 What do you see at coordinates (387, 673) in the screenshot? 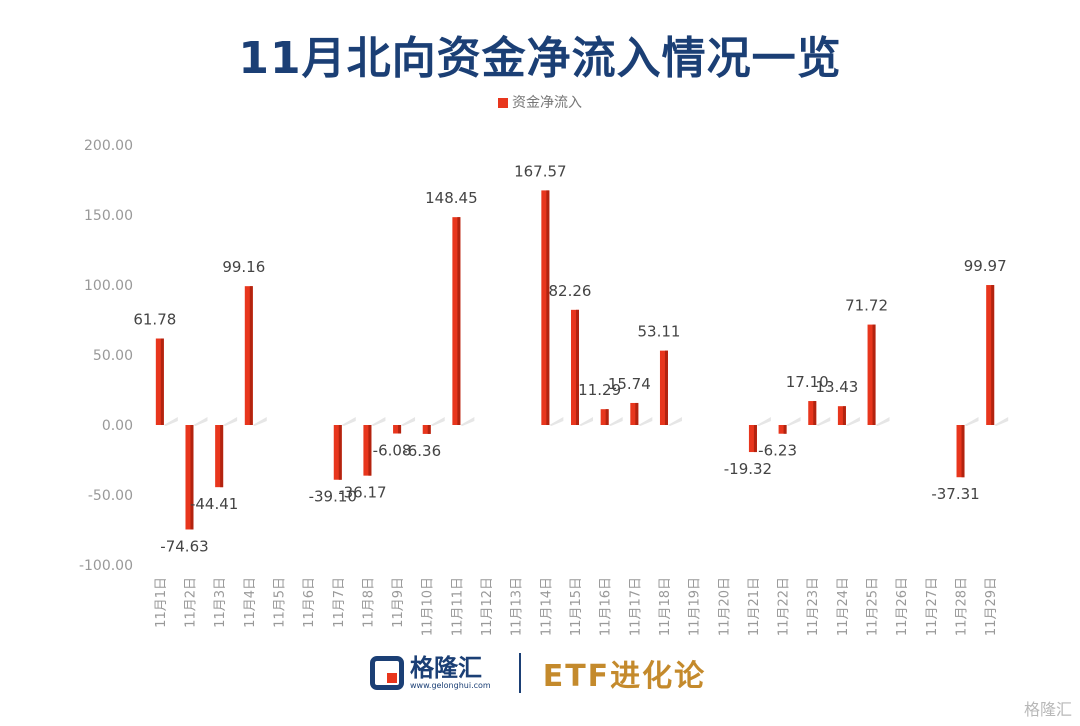
I see `gelonghui-logo-icon` at bounding box center [387, 673].